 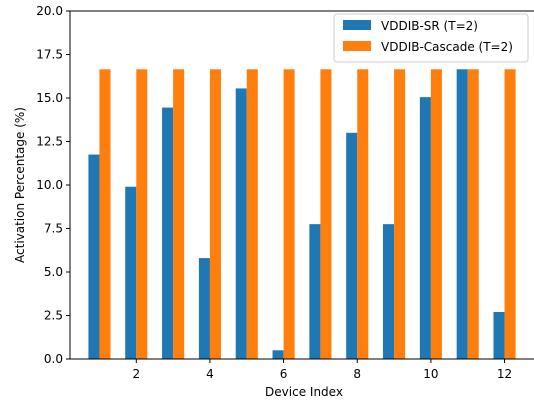 I want to click on legend-swatch-cascade, so click(x=357, y=46).